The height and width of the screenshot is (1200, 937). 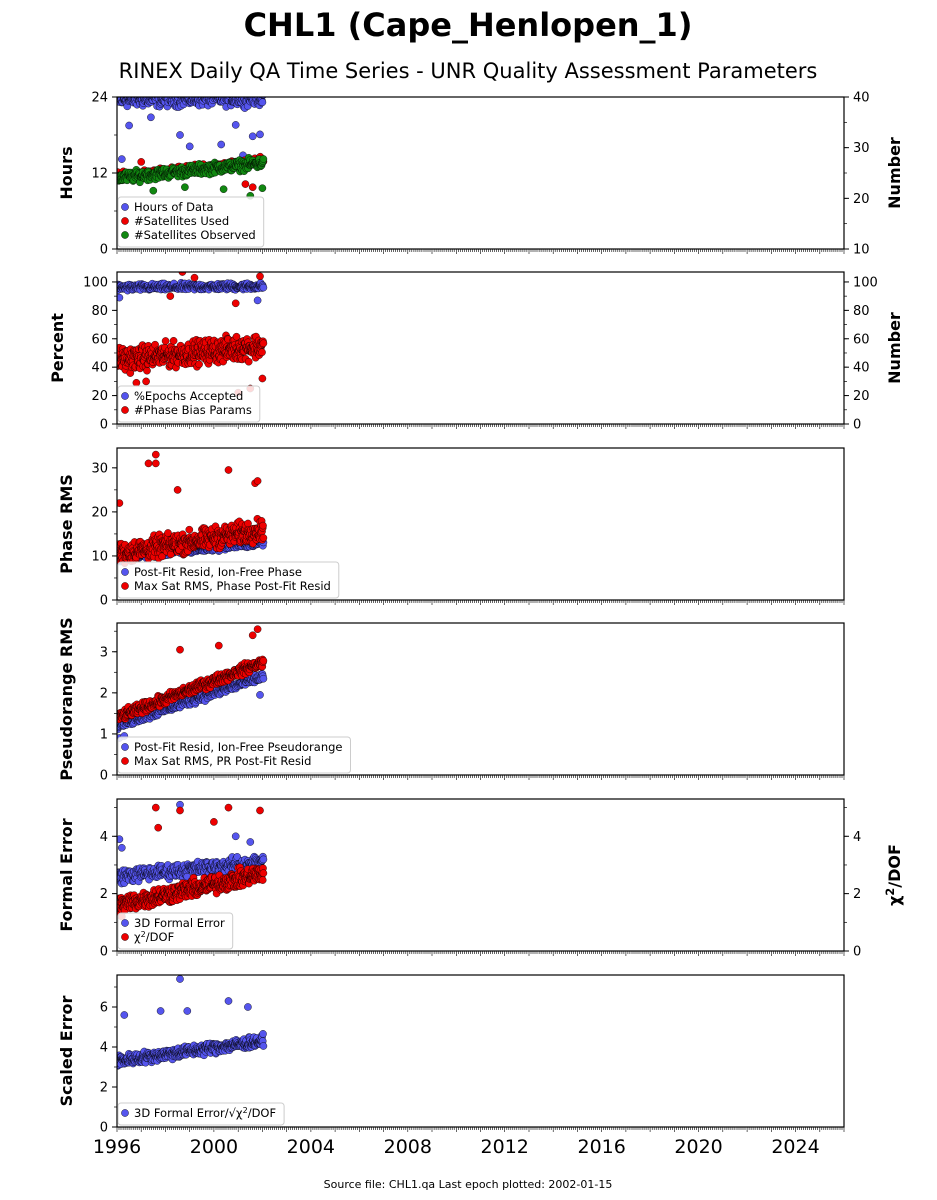 What do you see at coordinates (205, 1113) in the screenshot?
I see `legend-entry: 3D Formal Error/√χ2/DOF` at bounding box center [205, 1113].